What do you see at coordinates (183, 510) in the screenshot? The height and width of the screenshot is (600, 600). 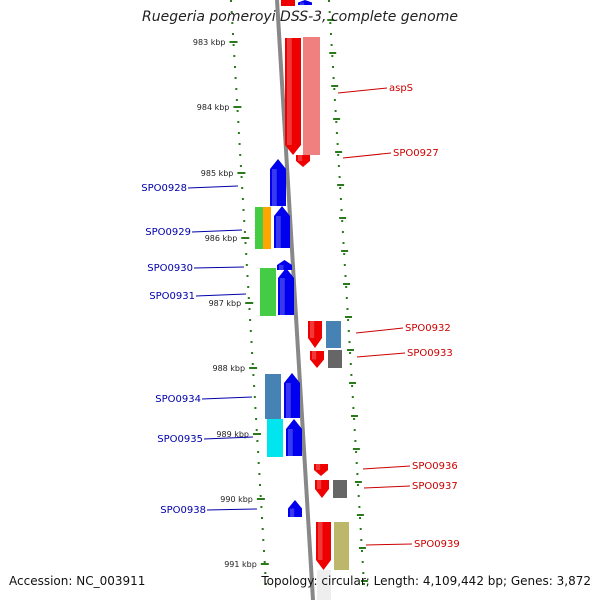 I see `gene-label: SPO0938` at bounding box center [183, 510].